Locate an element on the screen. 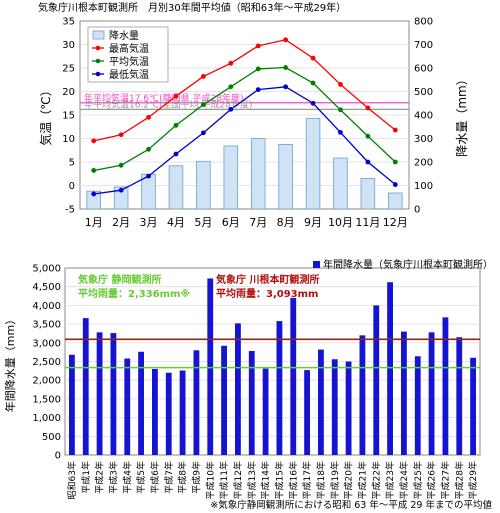  chart1-left-tick: 10 is located at coordinates (68, 139).